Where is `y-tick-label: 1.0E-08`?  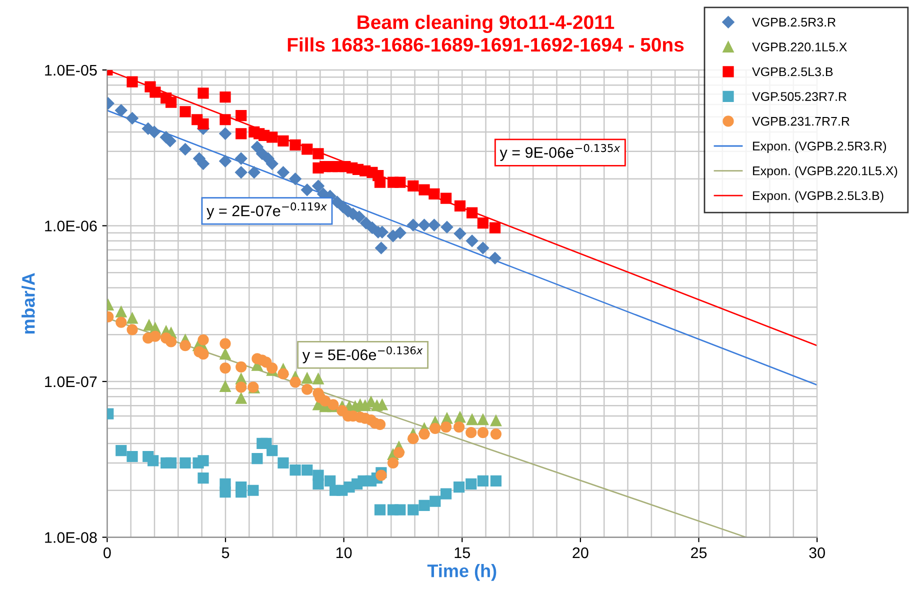
y-tick-label: 1.0E-08 is located at coordinates (71, 537).